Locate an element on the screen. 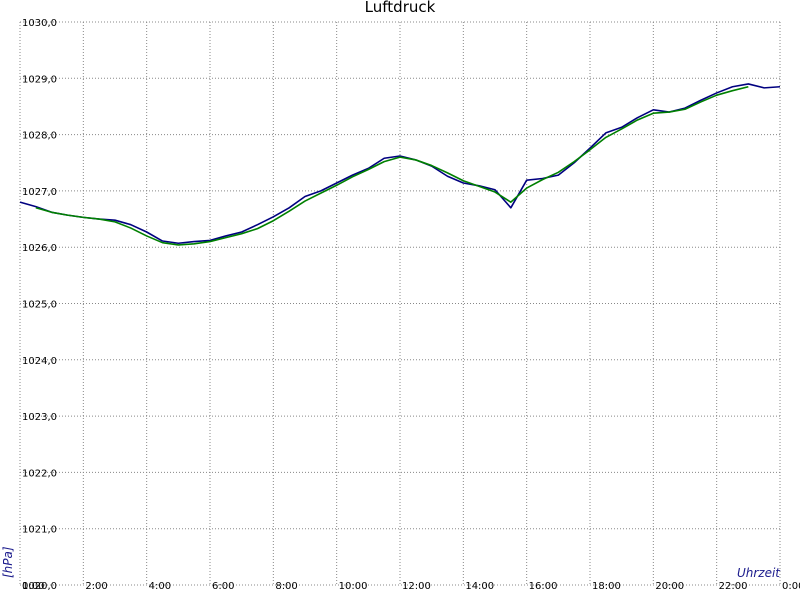 The image size is (800, 600). y-tick-label: 1030,0 is located at coordinates (39, 23).